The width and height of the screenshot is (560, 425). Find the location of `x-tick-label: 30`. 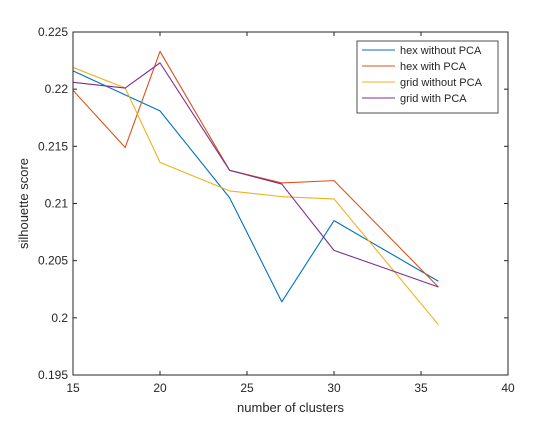

x-tick-label: 30 is located at coordinates (334, 388).